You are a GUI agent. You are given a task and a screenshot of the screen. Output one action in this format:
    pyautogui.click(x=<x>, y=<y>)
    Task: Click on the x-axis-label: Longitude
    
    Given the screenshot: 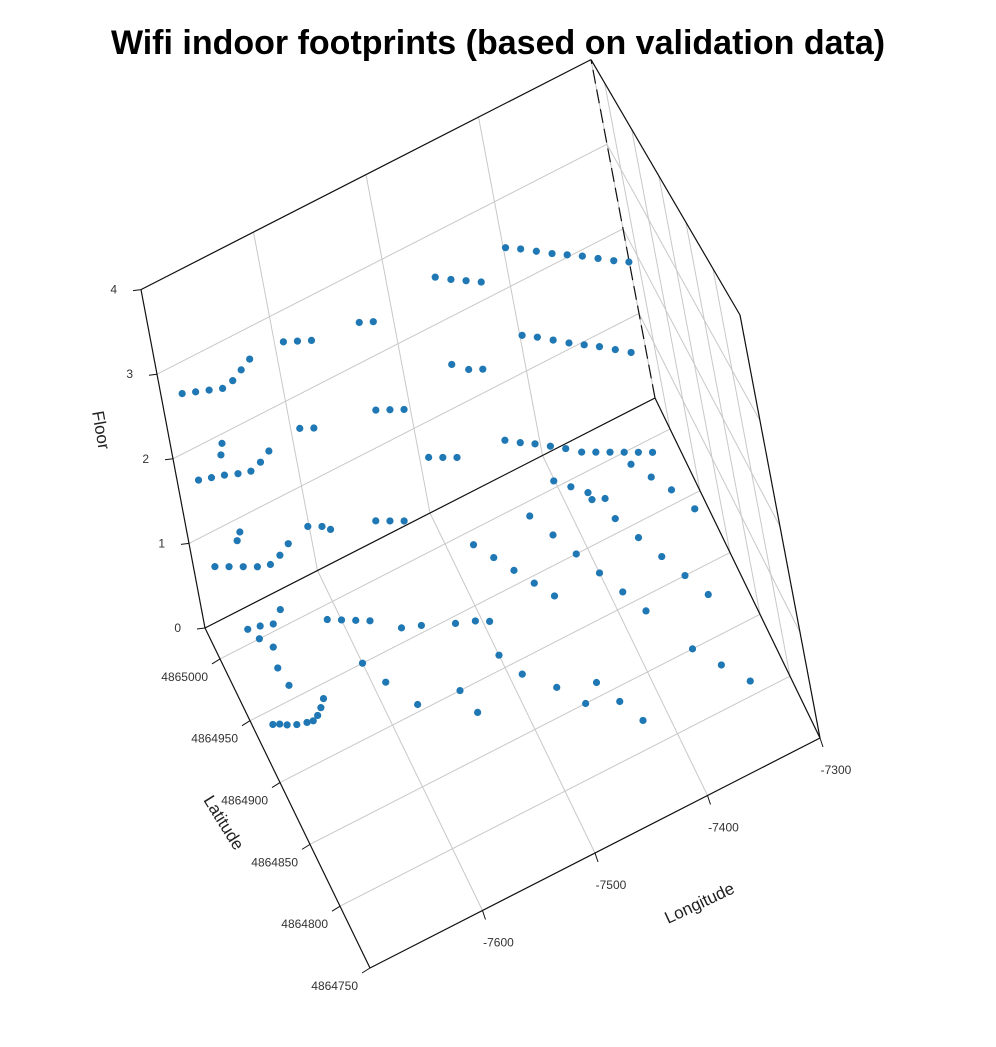 What is the action you would take?
    pyautogui.click(x=700, y=903)
    